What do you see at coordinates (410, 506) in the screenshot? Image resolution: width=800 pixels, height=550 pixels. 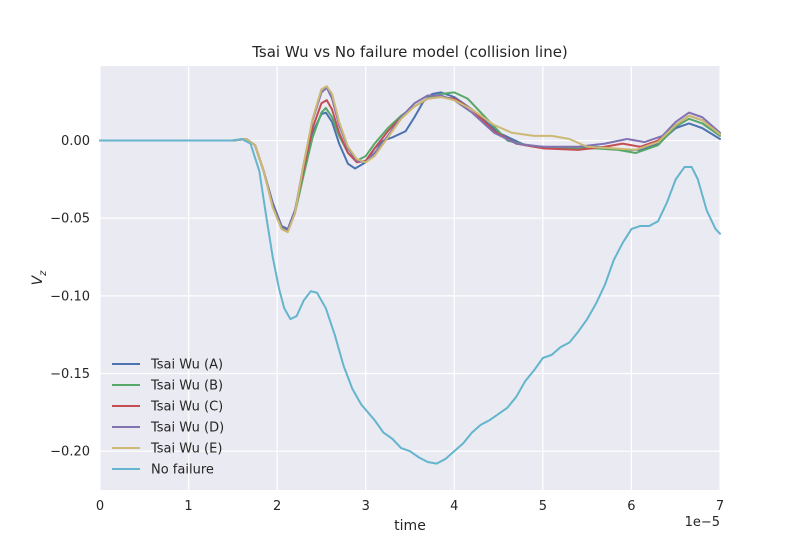 I see `x-axis-ticks: 0 1 2 3 4 5 6 7` at bounding box center [410, 506].